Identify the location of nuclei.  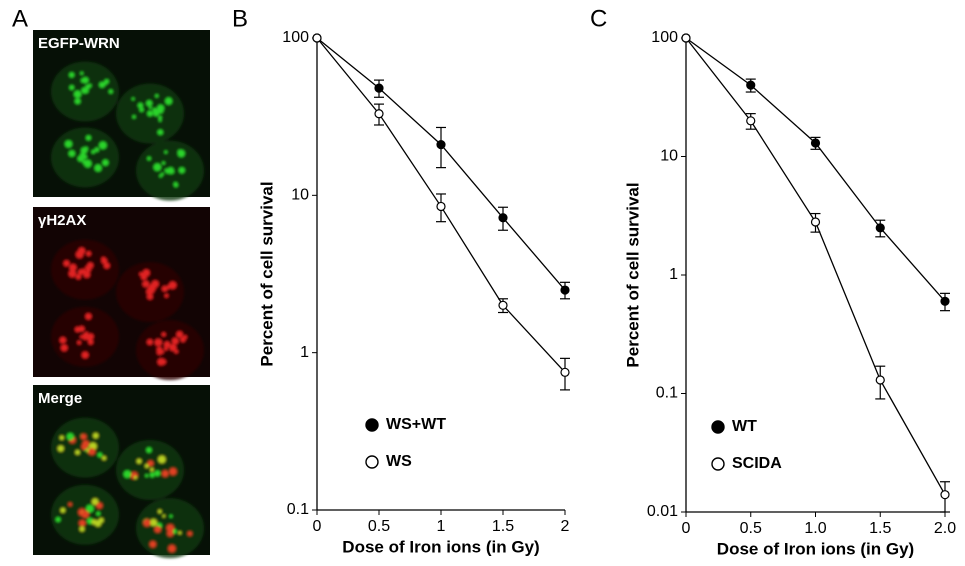
(127, 310).